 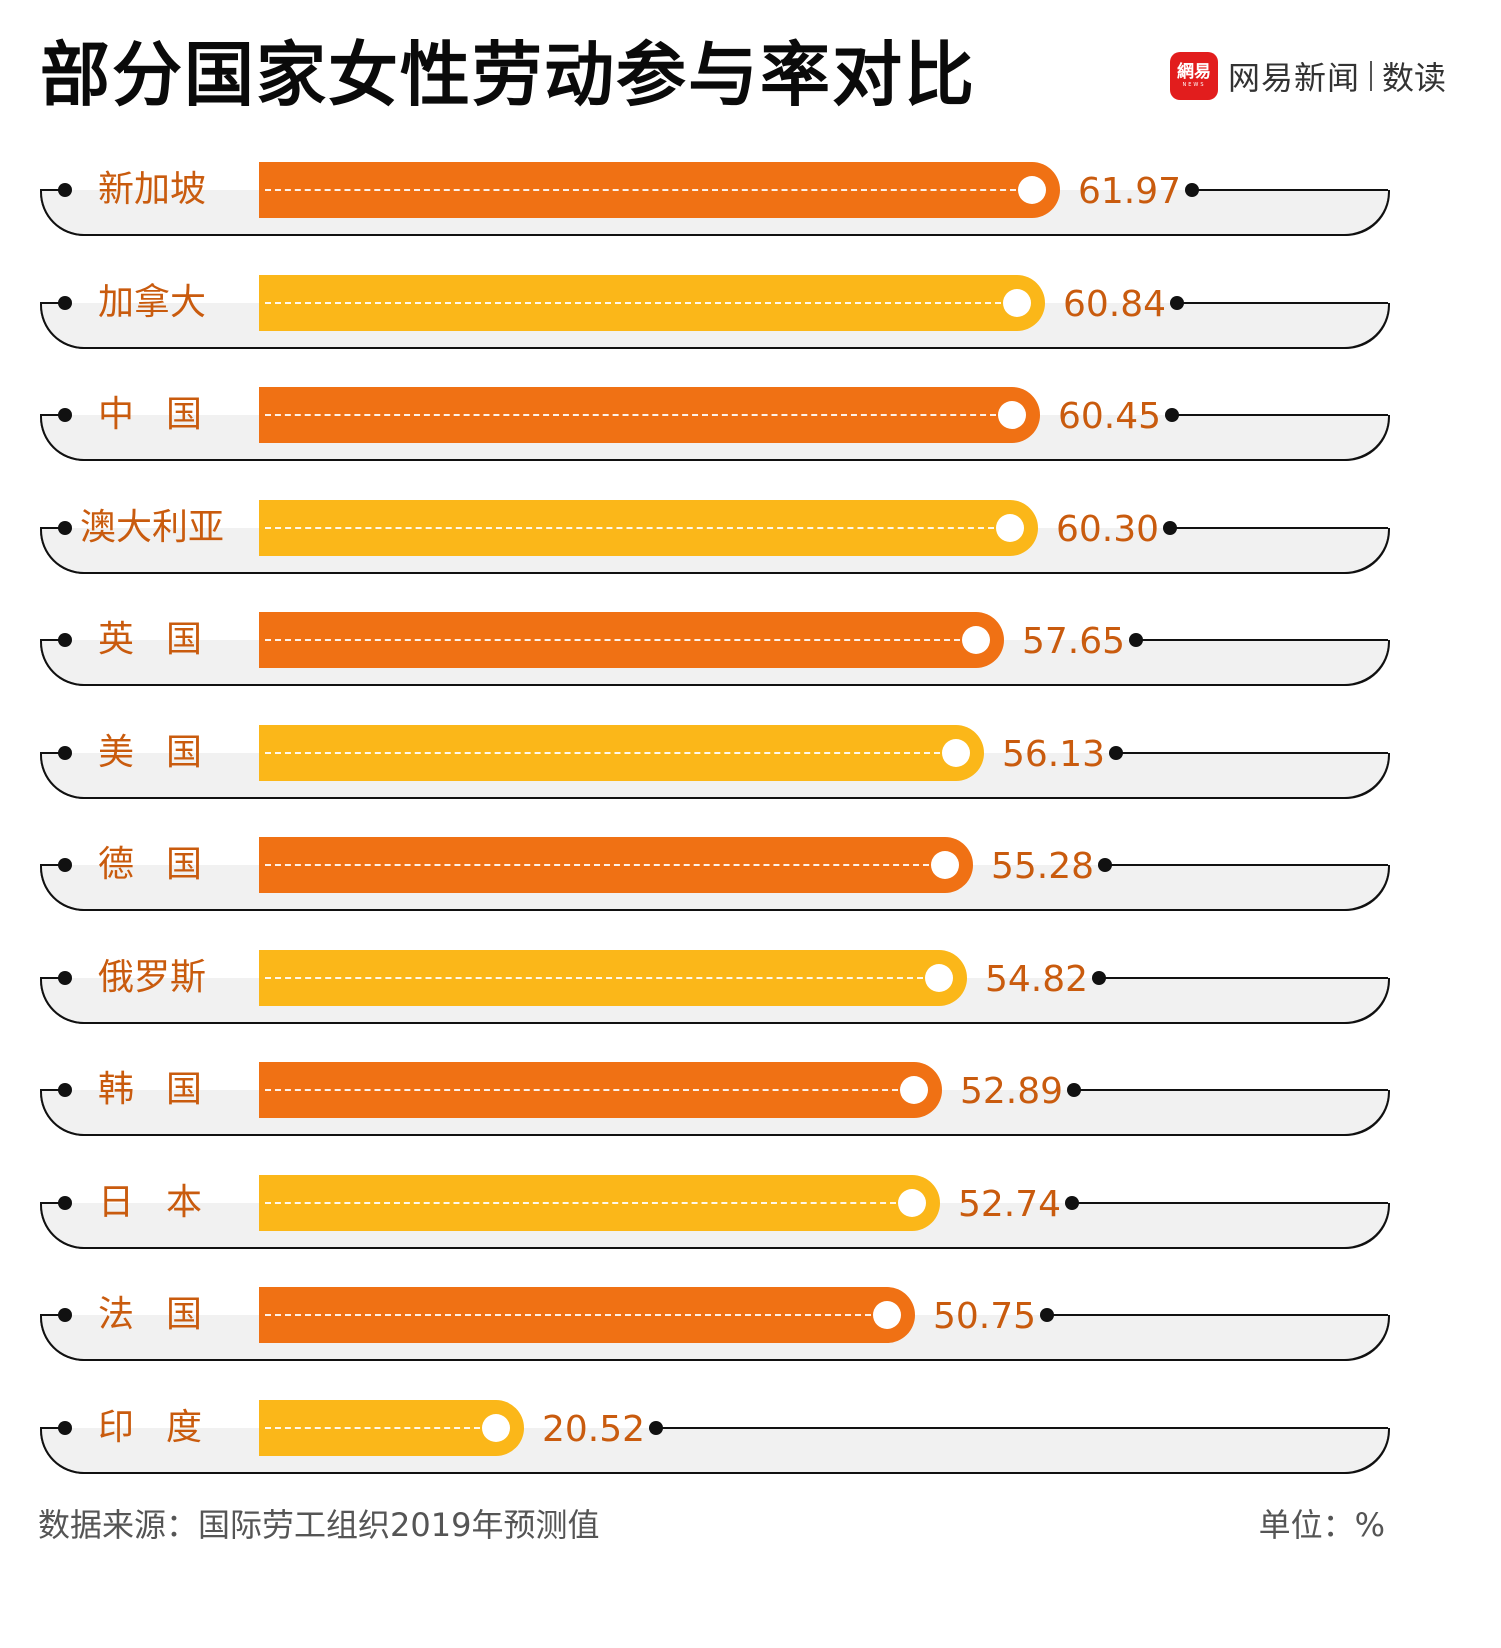 I want to click on country-label: 印度, so click(x=166, y=1427).